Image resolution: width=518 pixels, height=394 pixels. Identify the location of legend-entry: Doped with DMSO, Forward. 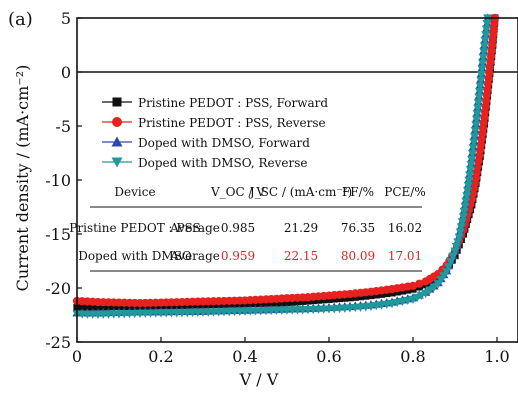
(224, 143).